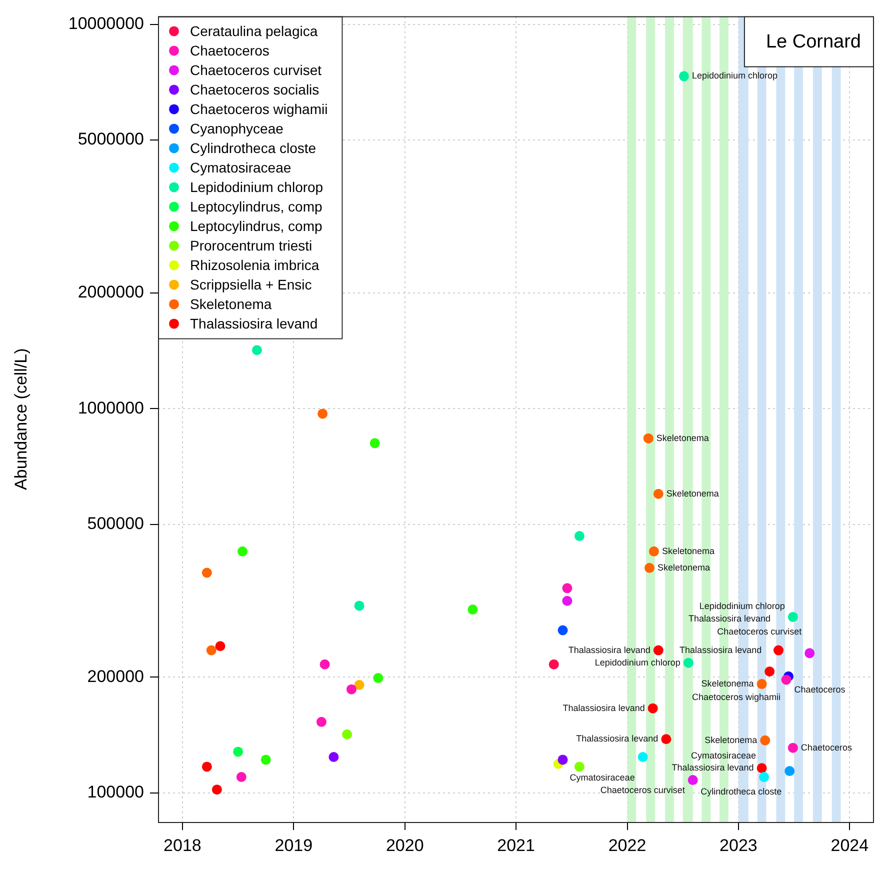  What do you see at coordinates (111, 292) in the screenshot?
I see `y-tick-label: 2000000` at bounding box center [111, 292].